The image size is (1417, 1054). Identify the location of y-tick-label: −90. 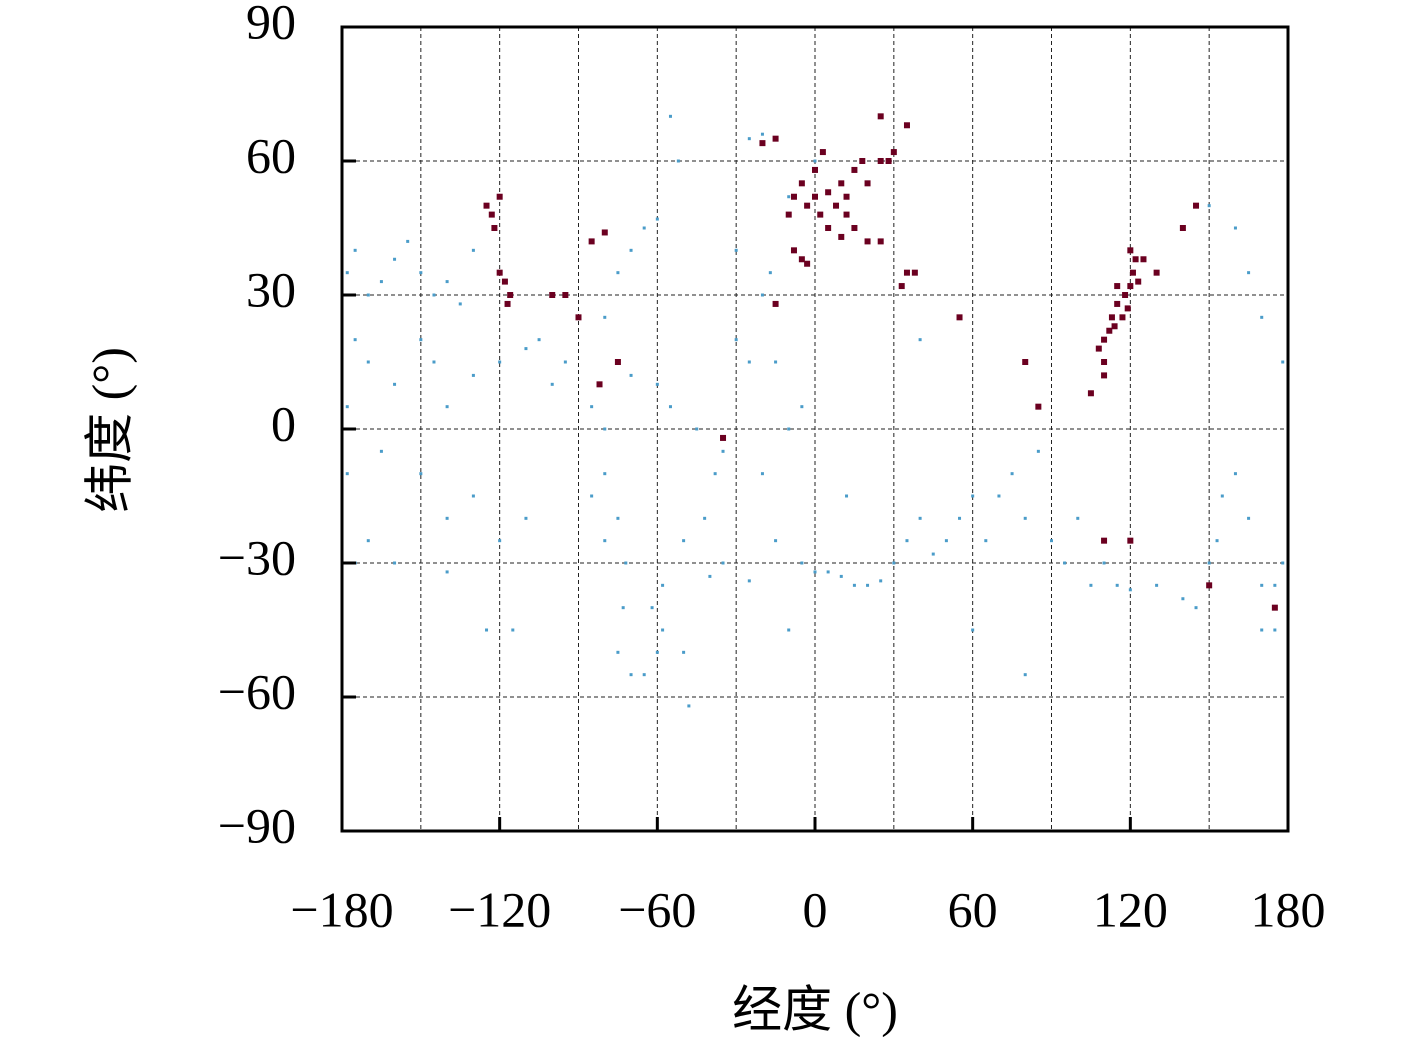
(257, 825).